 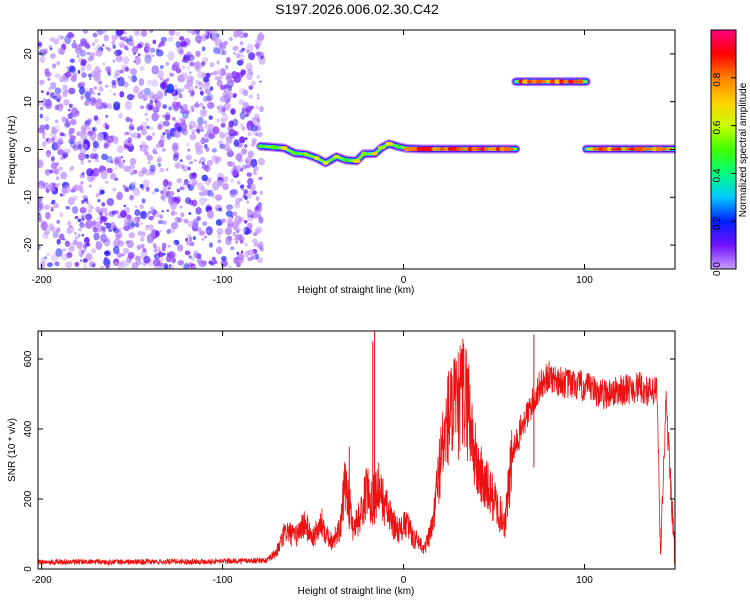 What do you see at coordinates (743, 149) in the screenshot?
I see `colorbar-label: Normalized spectral amplitude` at bounding box center [743, 149].